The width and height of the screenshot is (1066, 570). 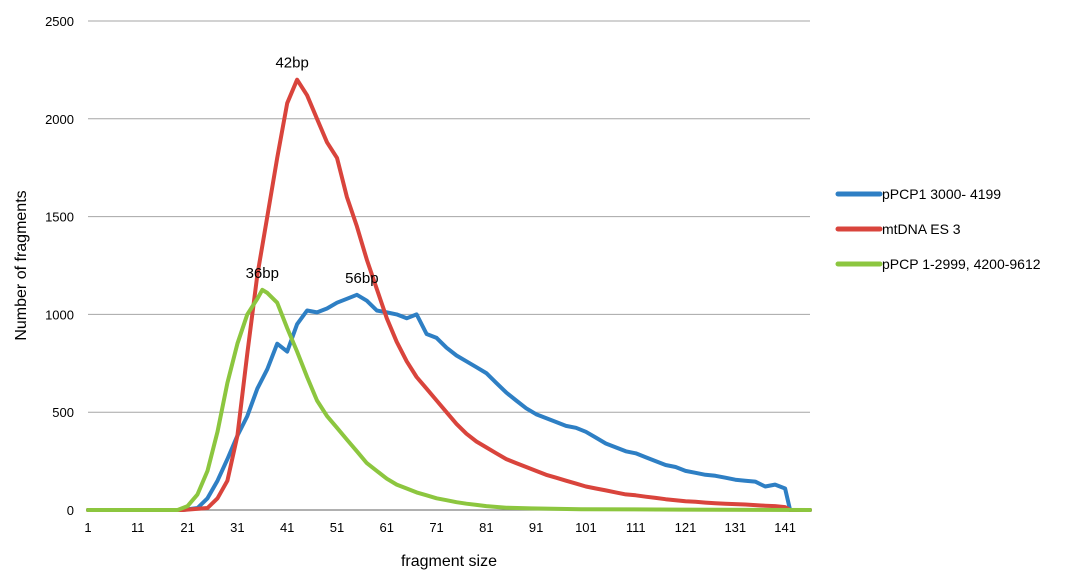 What do you see at coordinates (138, 527) in the screenshot?
I see `x-tick-label: 11` at bounding box center [138, 527].